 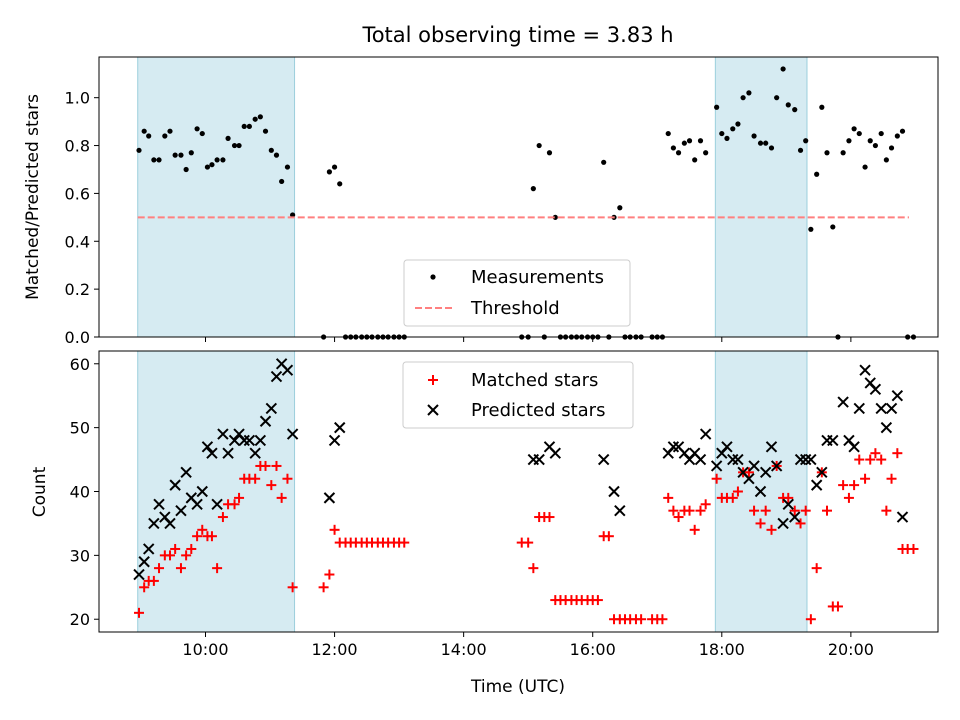 I want to click on bottom-x-tick-label: 14:00, so click(x=464, y=649).